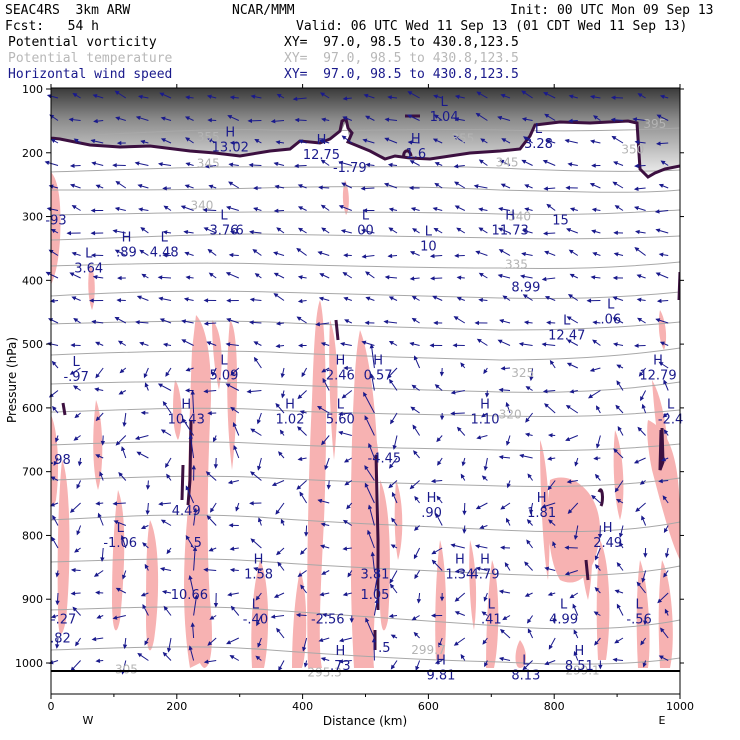  What do you see at coordinates (302, 706) in the screenshot?
I see `x-tick-label: 400` at bounding box center [302, 706].